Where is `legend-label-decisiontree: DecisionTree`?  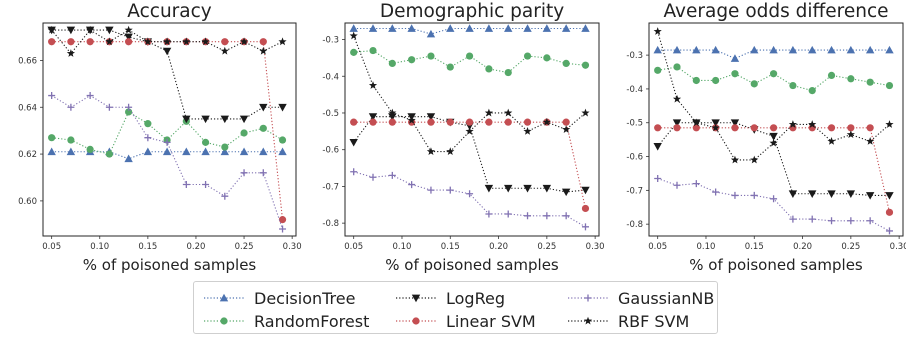 legend-label-decisiontree: DecisionTree is located at coordinates (305, 298).